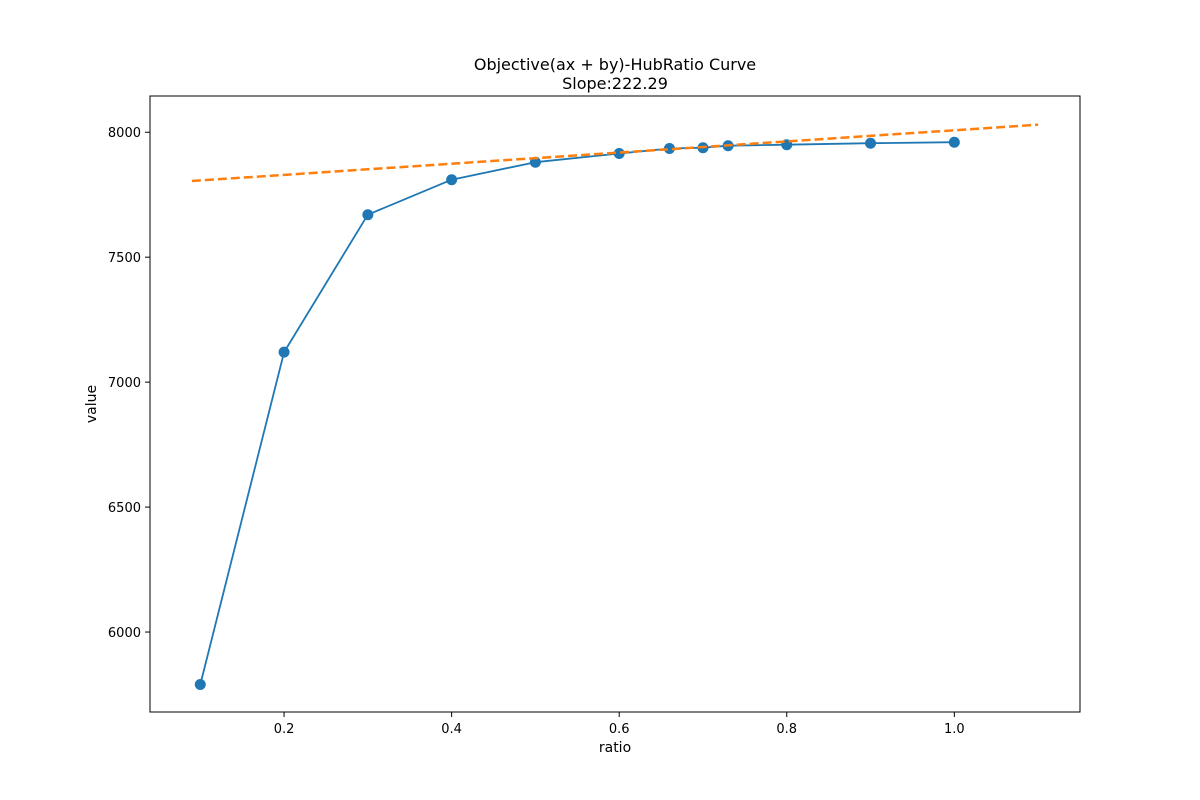 This screenshot has width=1200, height=800. What do you see at coordinates (124, 633) in the screenshot?
I see `y-tick-label: 6000` at bounding box center [124, 633].